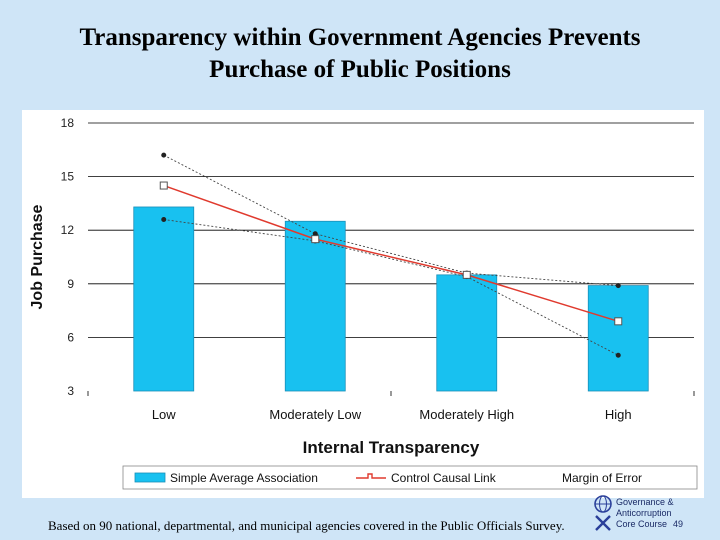 This screenshot has width=720, height=540. Describe the element at coordinates (68, 123) in the screenshot. I see `y-tick-label: 18` at that location.